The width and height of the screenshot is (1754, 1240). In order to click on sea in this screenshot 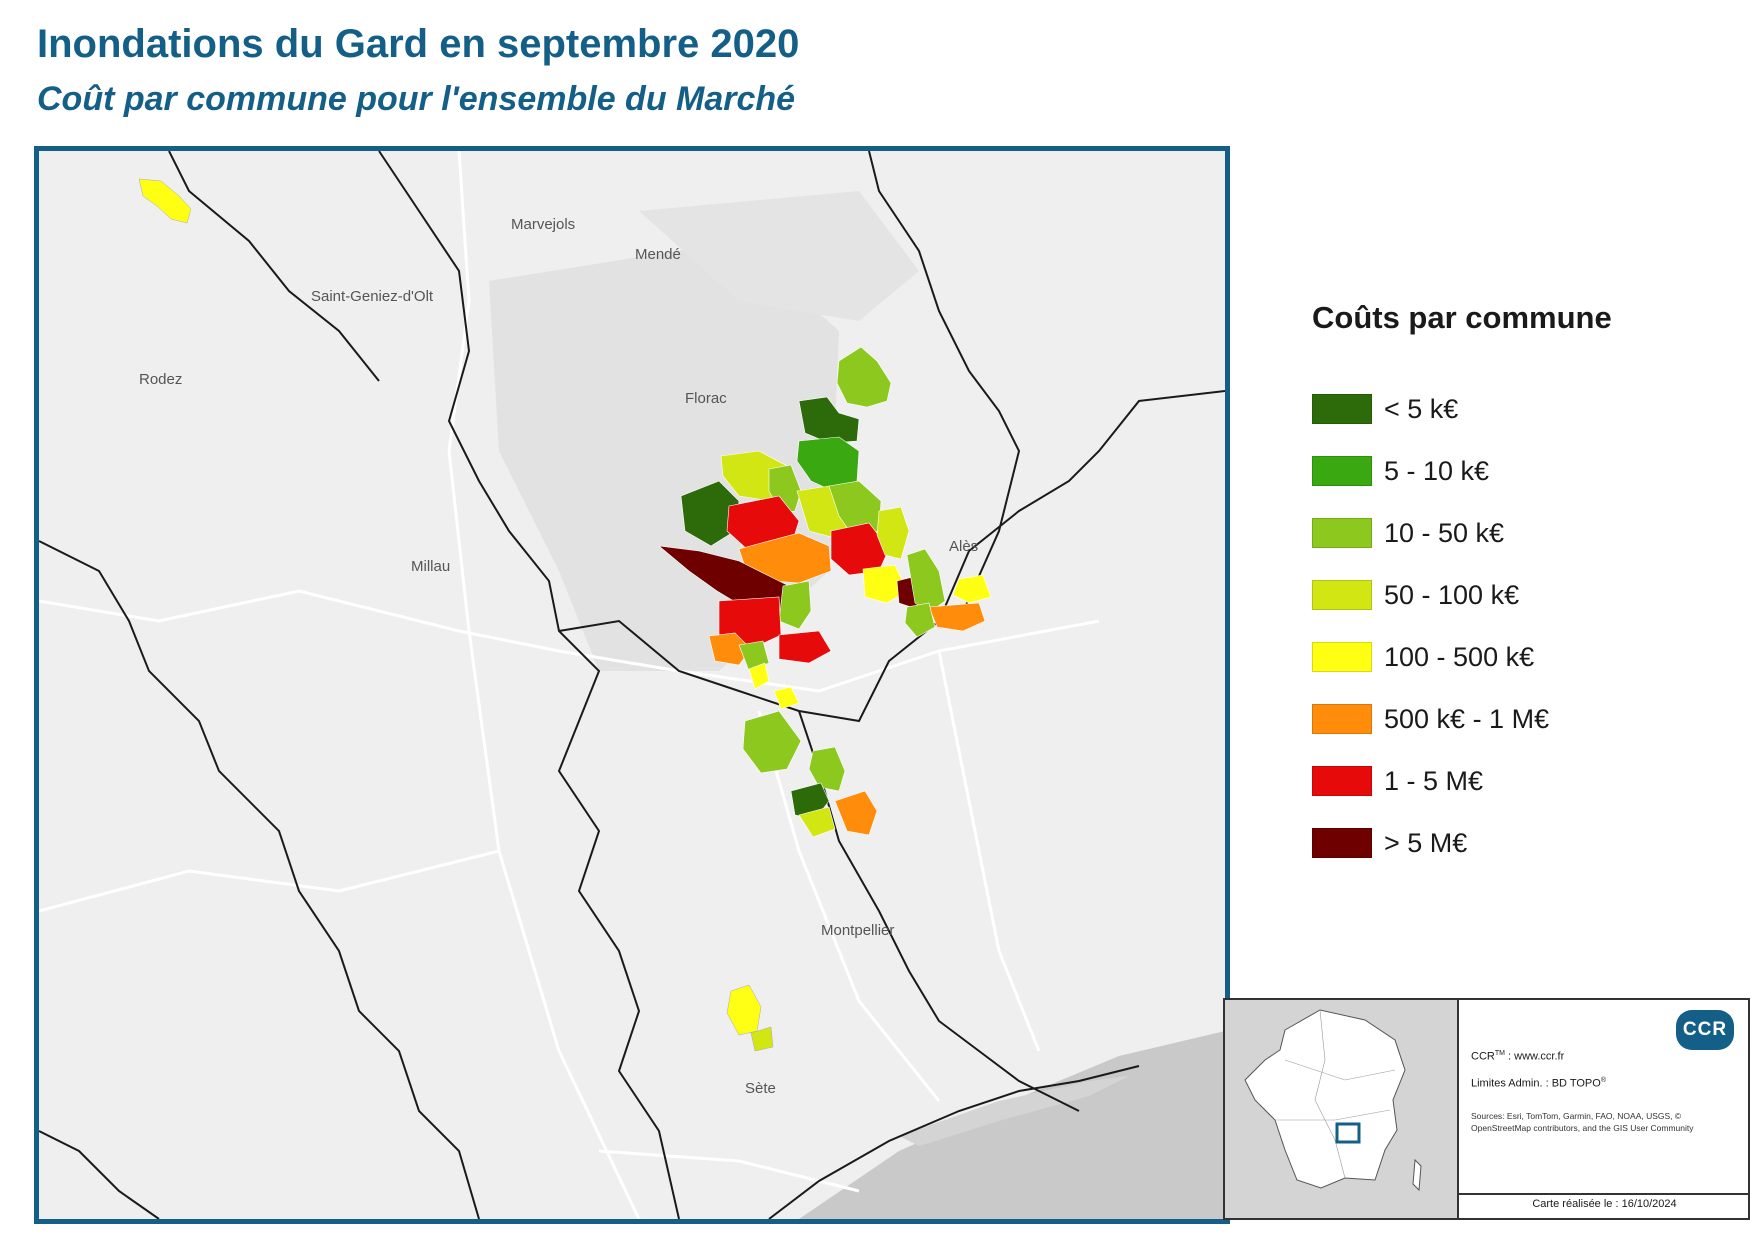, I will do `click(1012, 1125)`.